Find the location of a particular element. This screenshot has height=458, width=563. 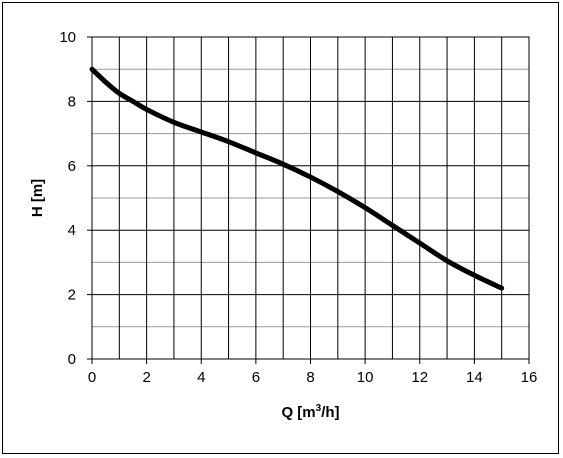

x-tick-label: 10 is located at coordinates (365, 377).